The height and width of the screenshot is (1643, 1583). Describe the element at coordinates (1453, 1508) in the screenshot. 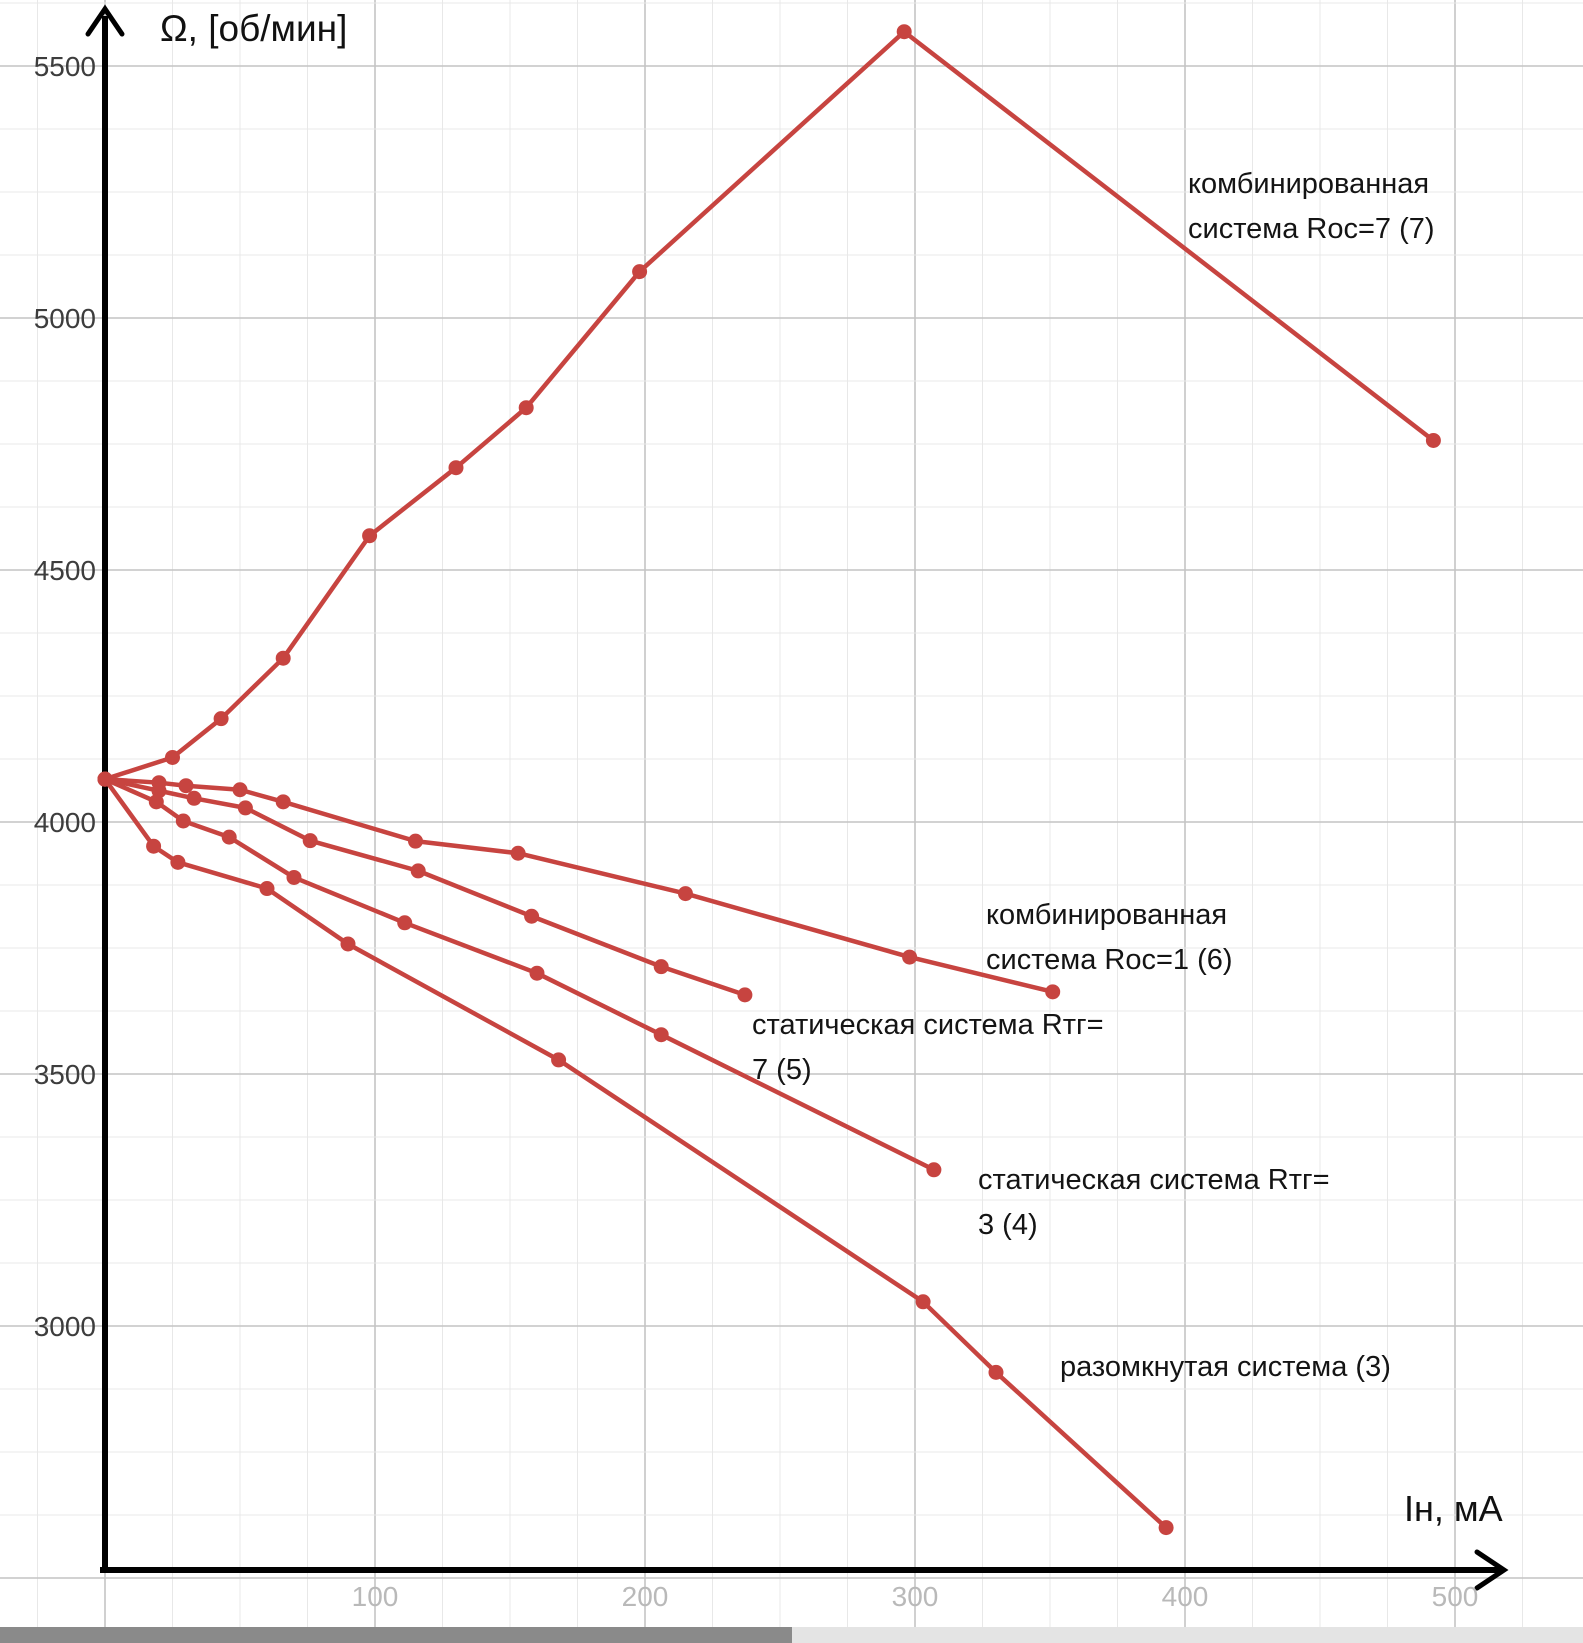

I see `x-axis-title: Iн, мА` at that location.